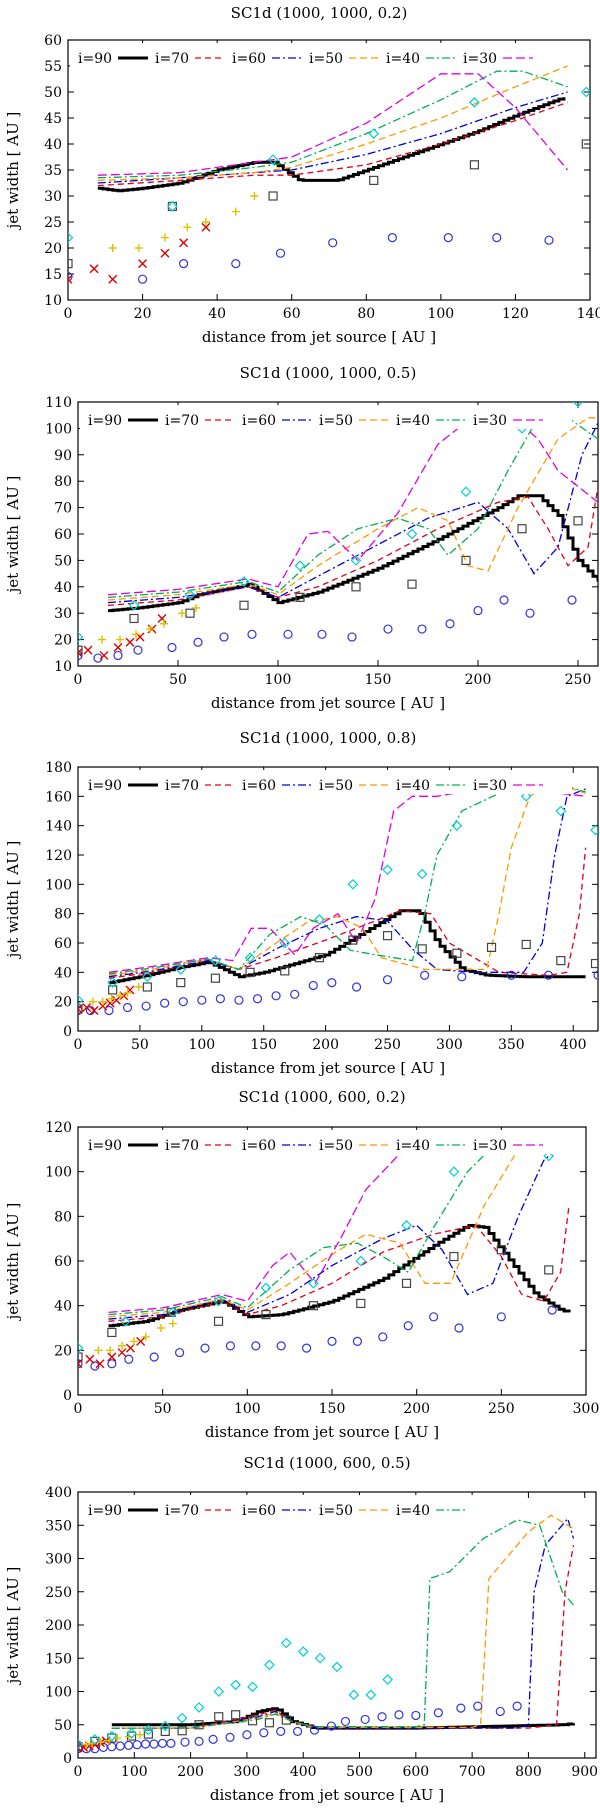 Image resolution: width=600 pixels, height=1819 pixels. I want to click on y-tick-label: 80, so click(63, 482).